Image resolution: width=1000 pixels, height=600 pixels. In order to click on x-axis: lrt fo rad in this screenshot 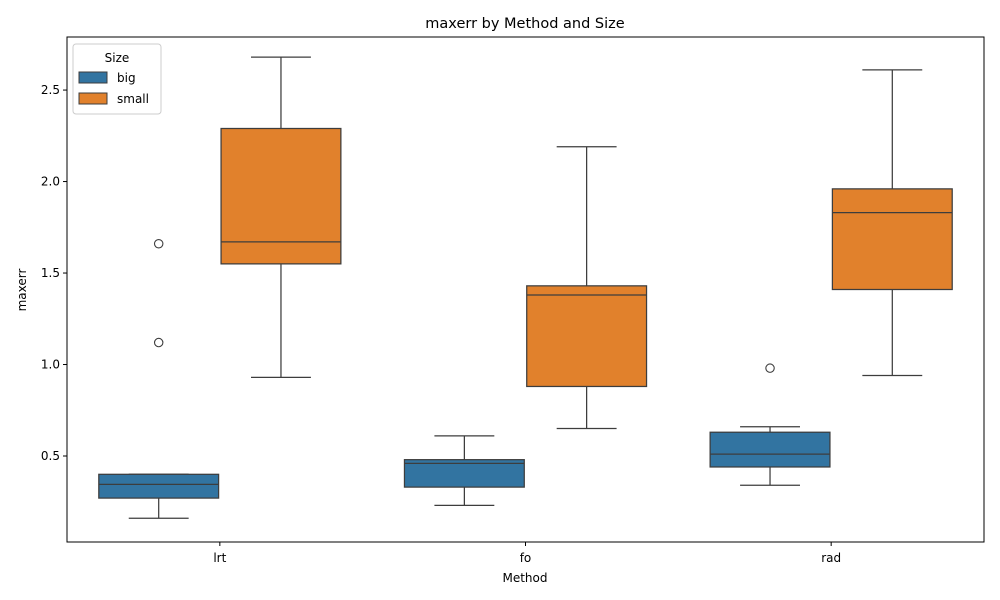, I will do `click(527, 553)`.